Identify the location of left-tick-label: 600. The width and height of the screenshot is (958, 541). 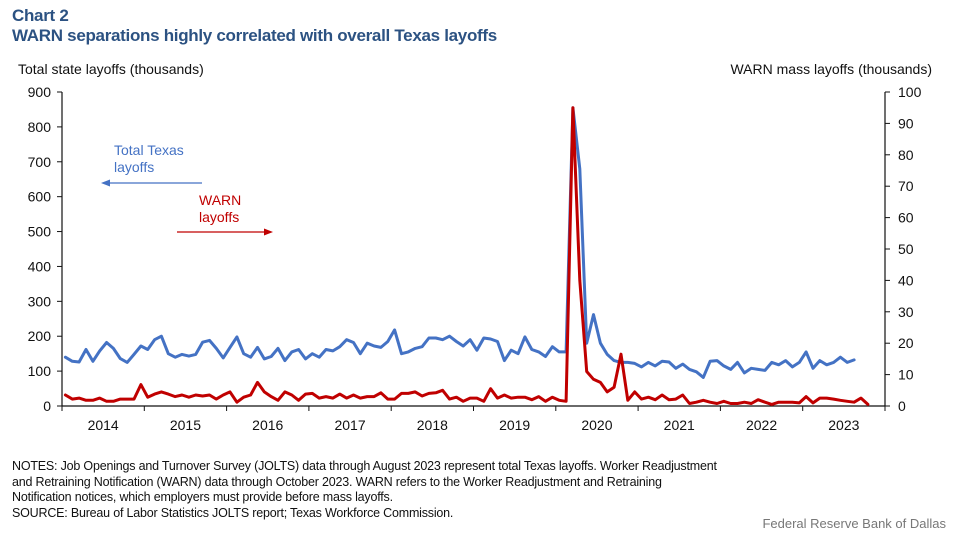
(40, 197).